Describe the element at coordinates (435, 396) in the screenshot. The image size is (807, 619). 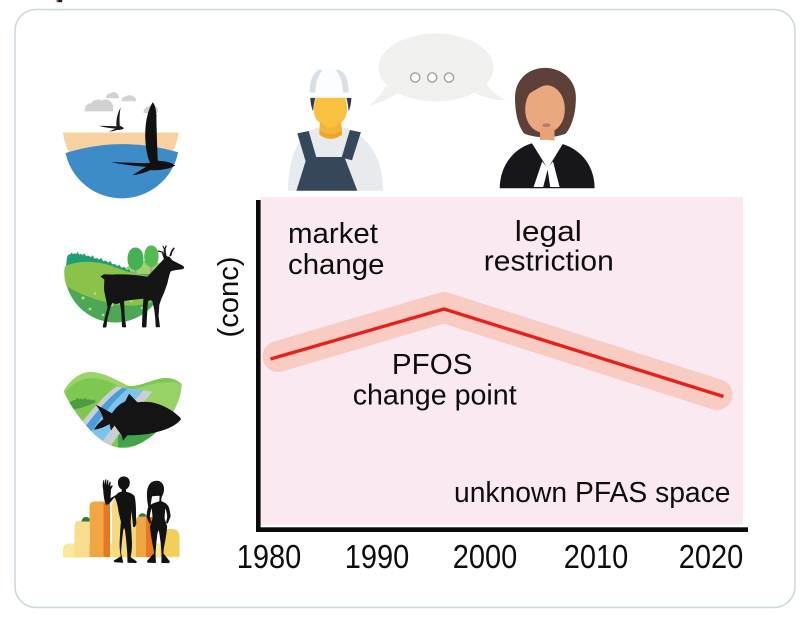
I see `svg-text: change point` at that location.